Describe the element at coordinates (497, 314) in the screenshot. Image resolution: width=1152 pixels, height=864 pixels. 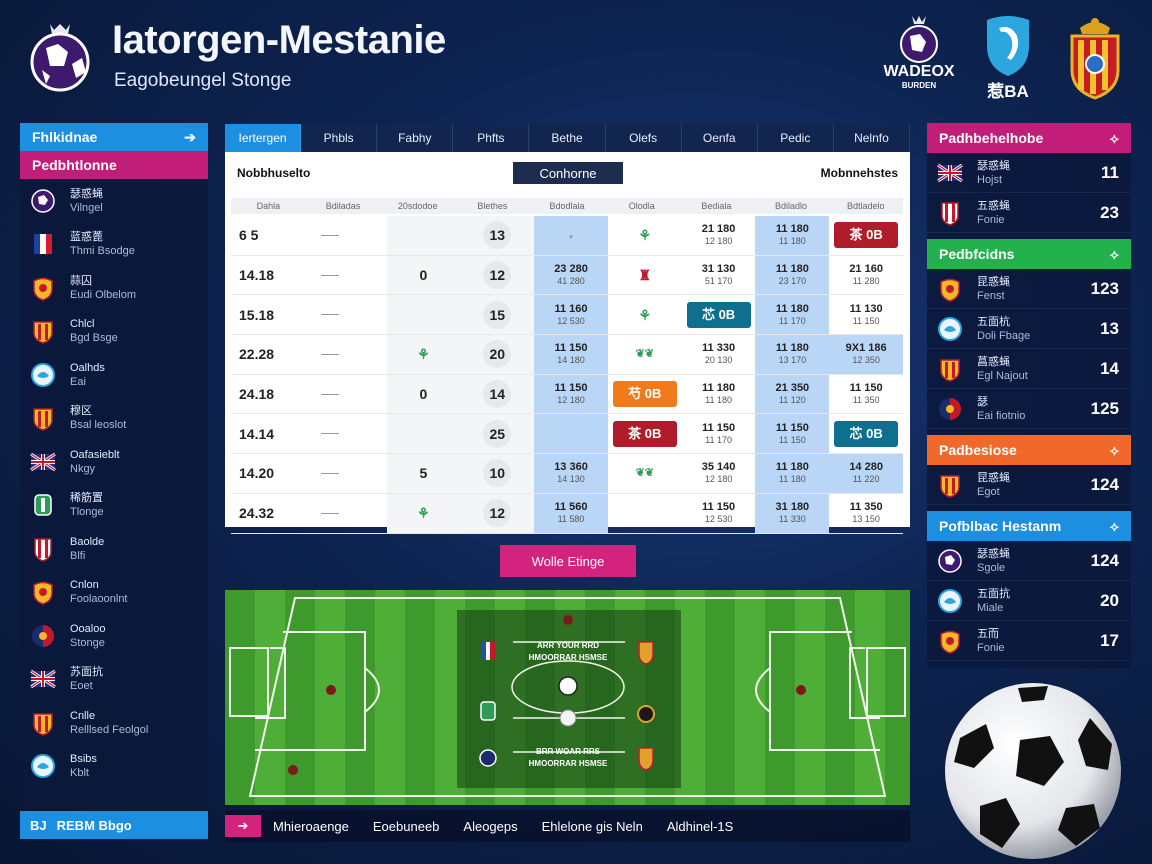
I see `number-badge: 15` at that location.